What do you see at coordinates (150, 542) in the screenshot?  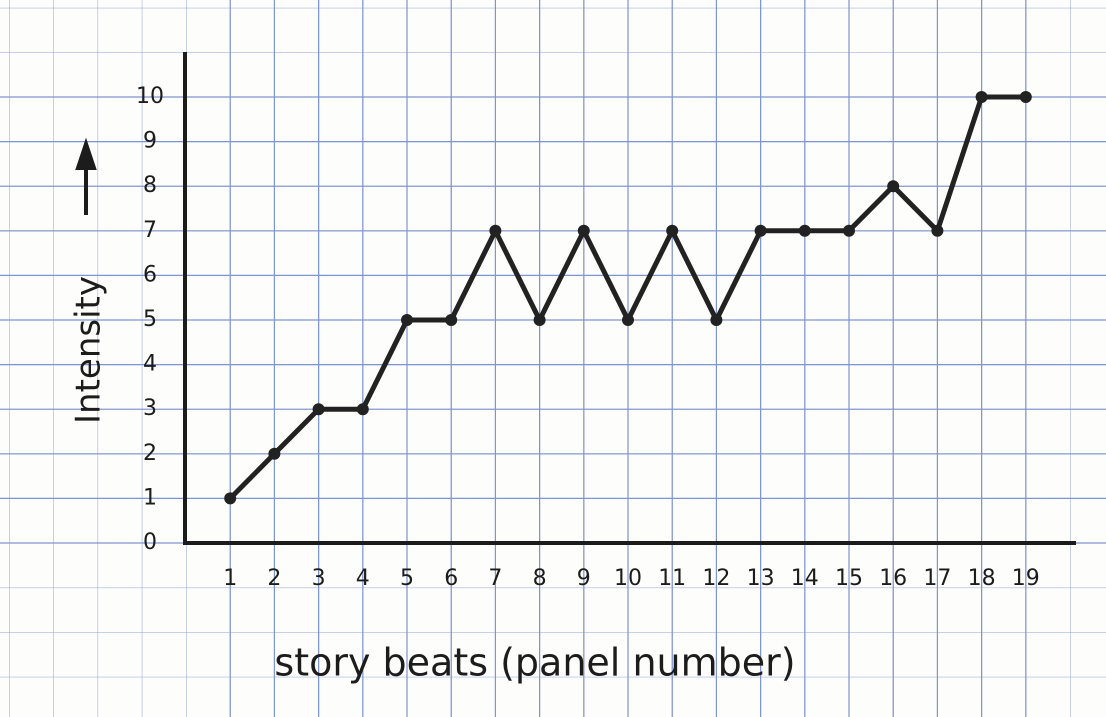 I see `y-tick-label: 0` at bounding box center [150, 542].